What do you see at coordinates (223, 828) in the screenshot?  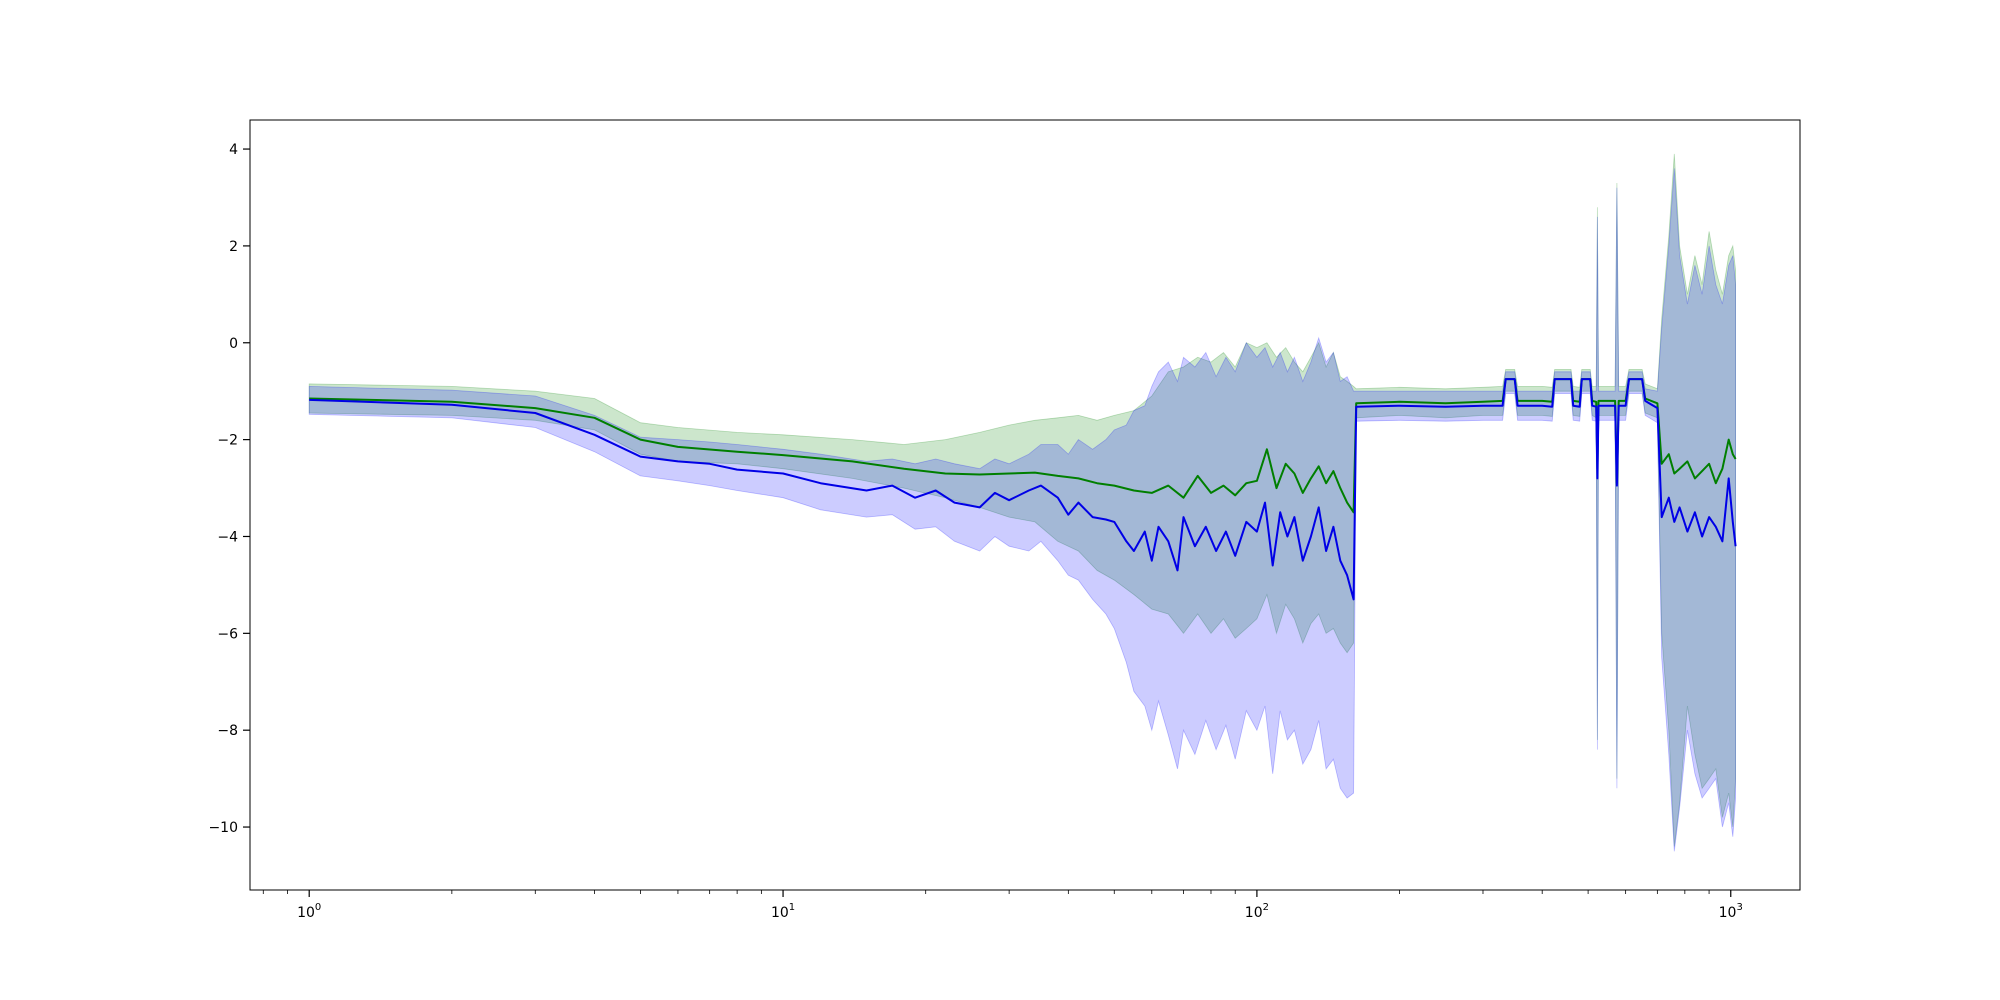 I see `y-tick-label: −10` at bounding box center [223, 828].